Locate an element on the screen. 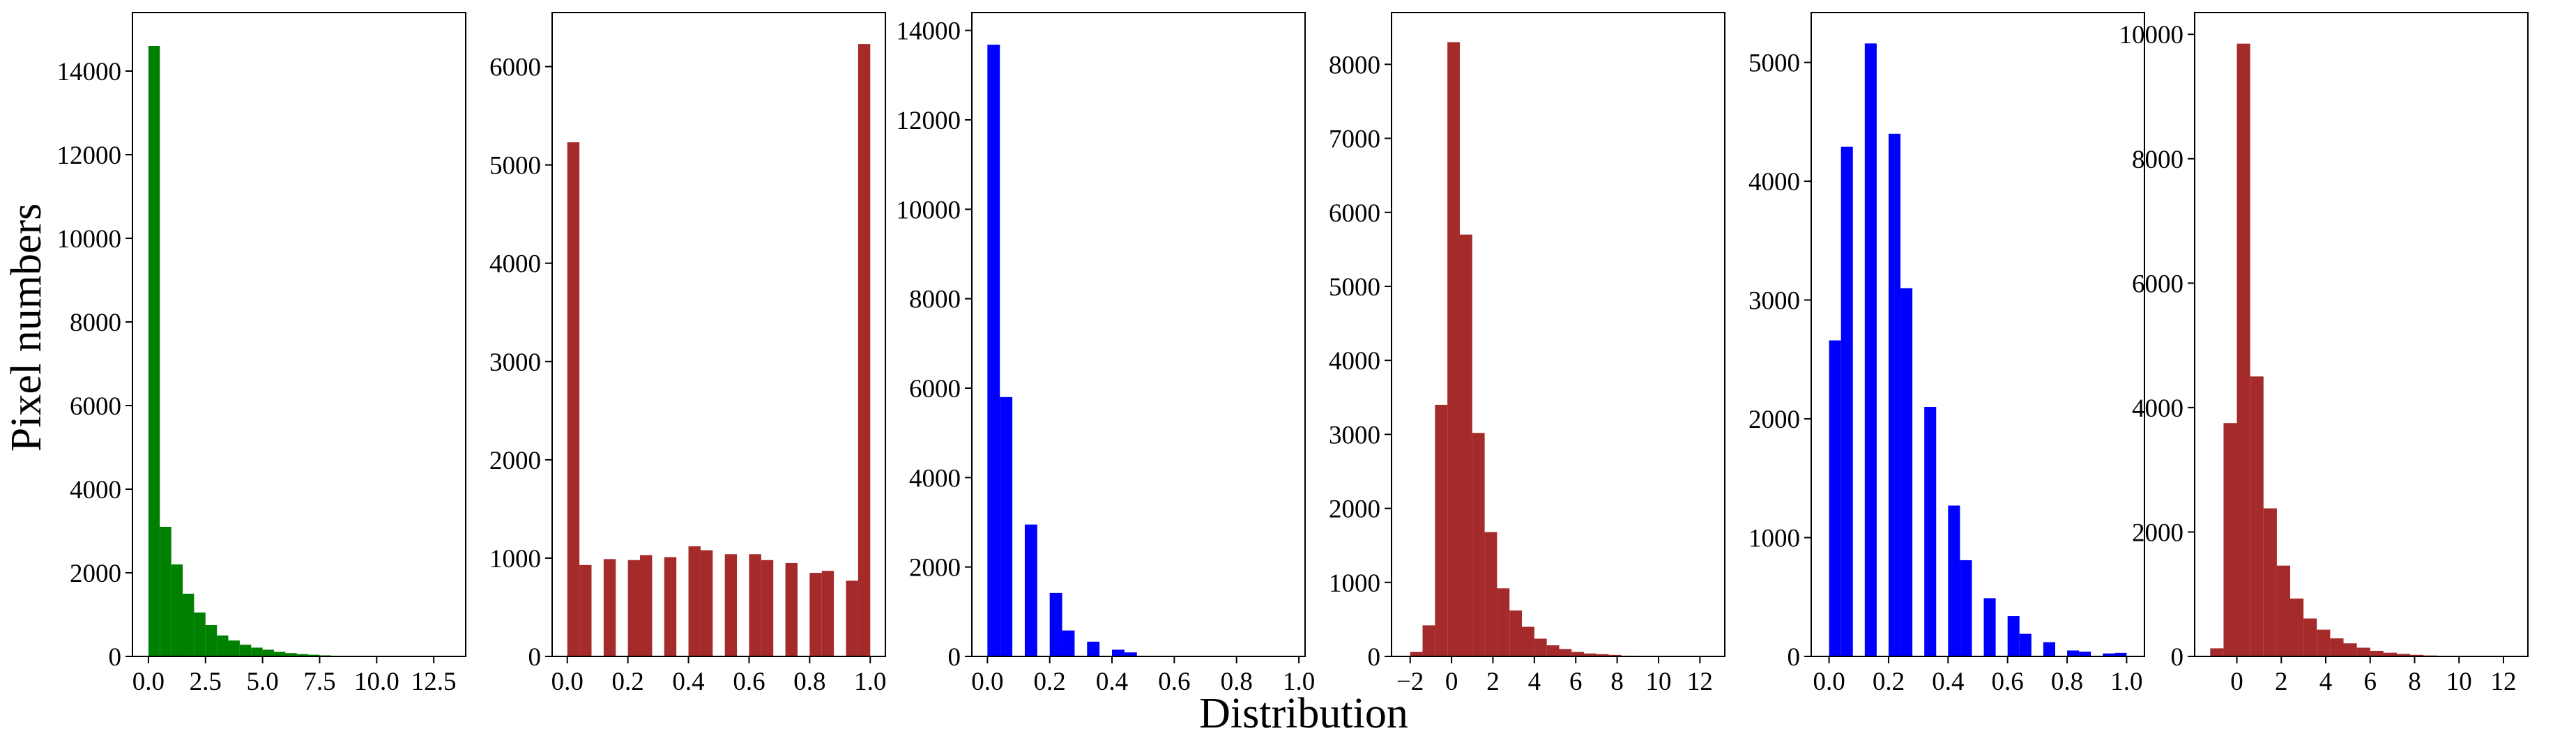 The height and width of the screenshot is (747, 2576). y-tick-label: 1000 is located at coordinates (1774, 539).